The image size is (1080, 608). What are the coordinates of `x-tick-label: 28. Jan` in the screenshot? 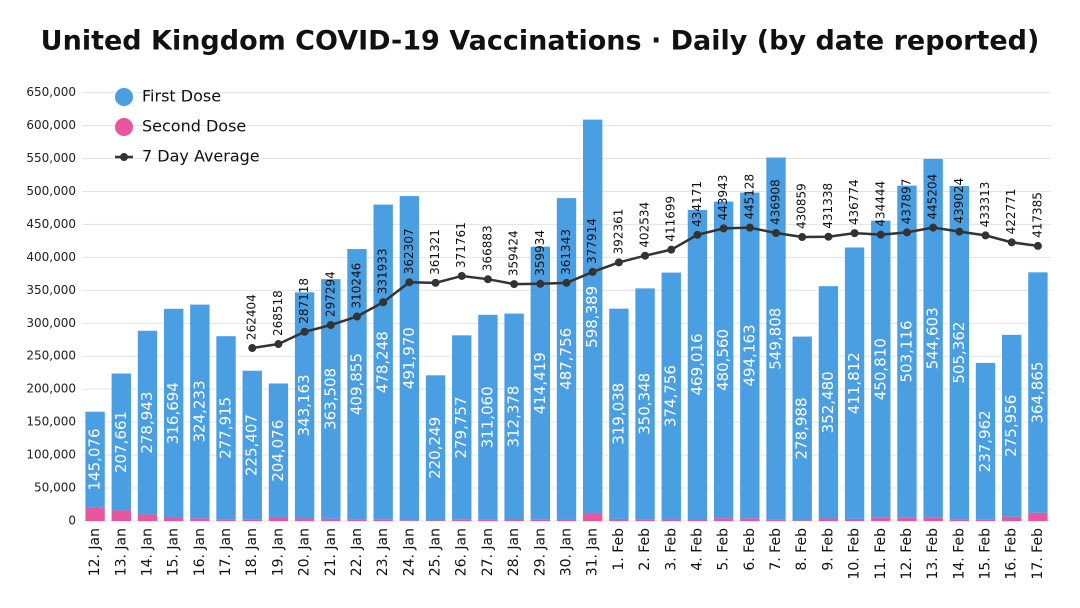 It's located at (514, 552).